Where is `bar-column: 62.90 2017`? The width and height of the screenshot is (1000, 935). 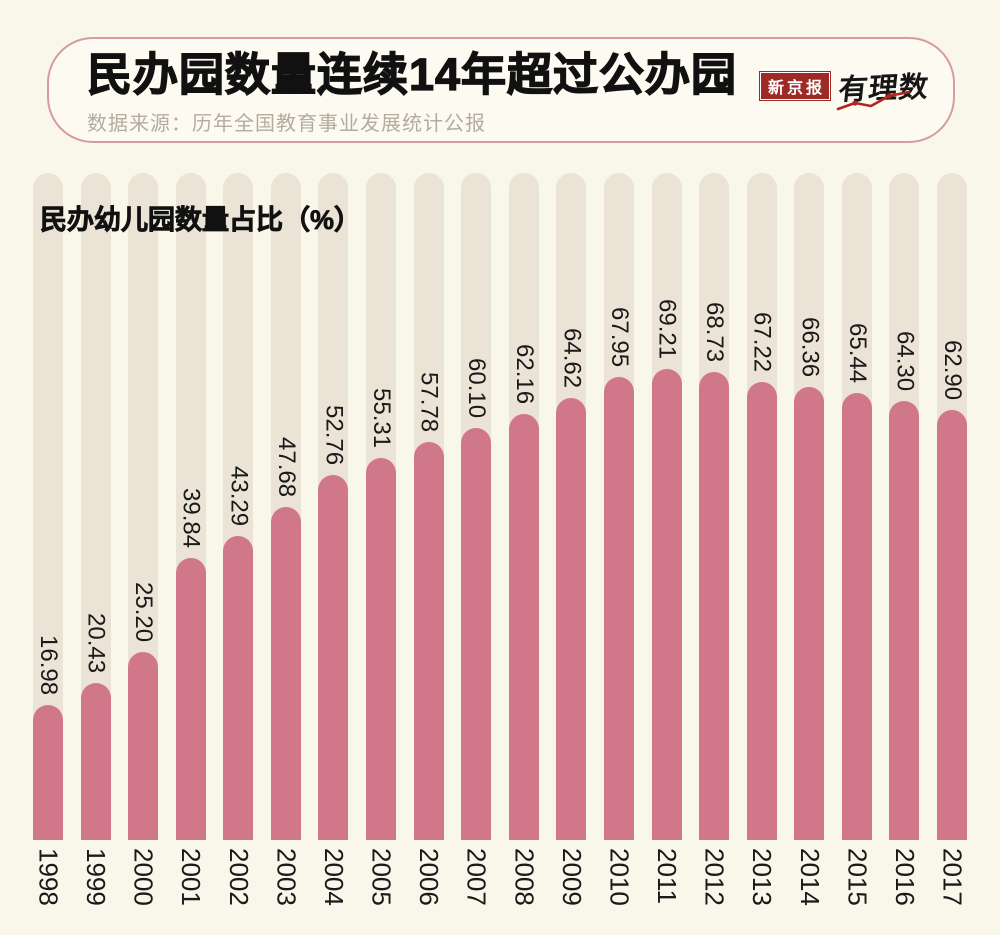 bar-column: 62.90 2017 is located at coordinates (952, 543).